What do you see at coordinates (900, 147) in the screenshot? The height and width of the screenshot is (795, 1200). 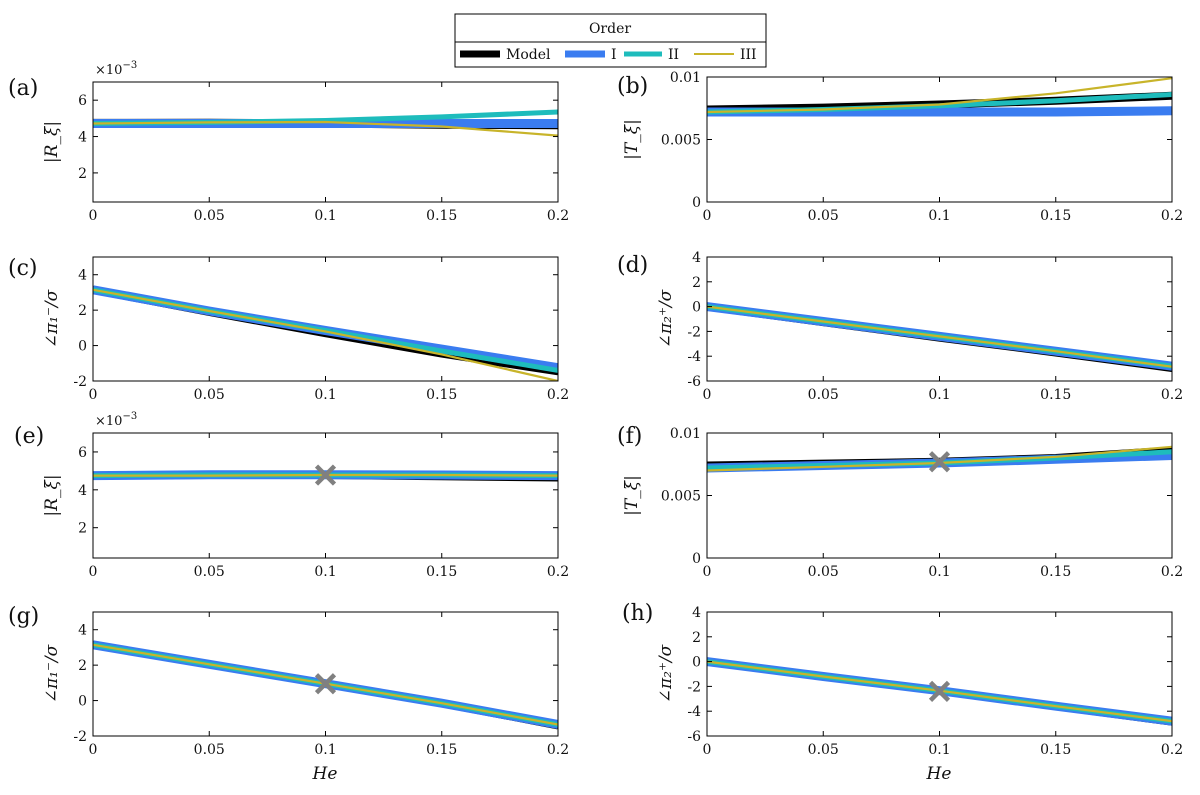 I see `panel-b: 0 0.05 0.1 0.15 0.2 0 0.005 0.01 (b) |T_ξ|` at bounding box center [900, 147].